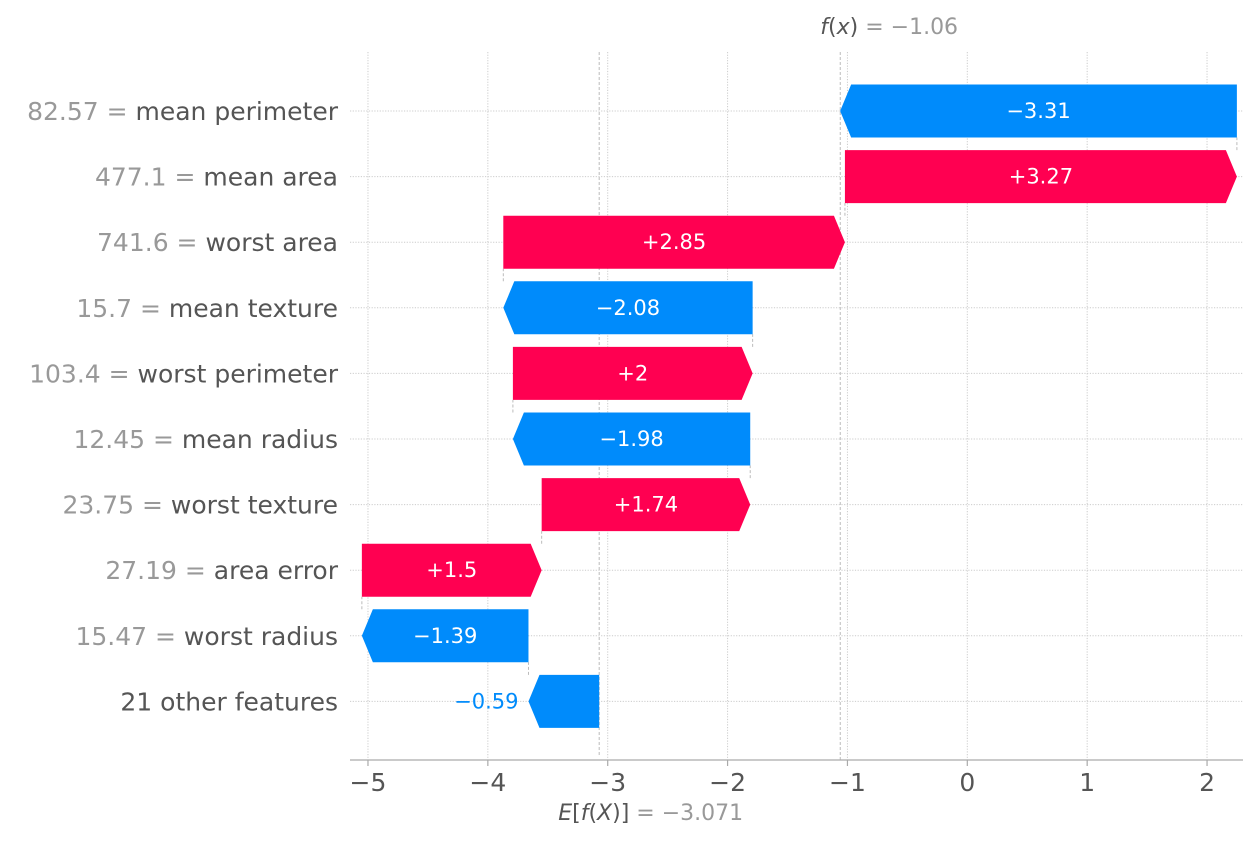 This screenshot has width=1257, height=844. I want to click on efx-fn: f, so click(586, 813).